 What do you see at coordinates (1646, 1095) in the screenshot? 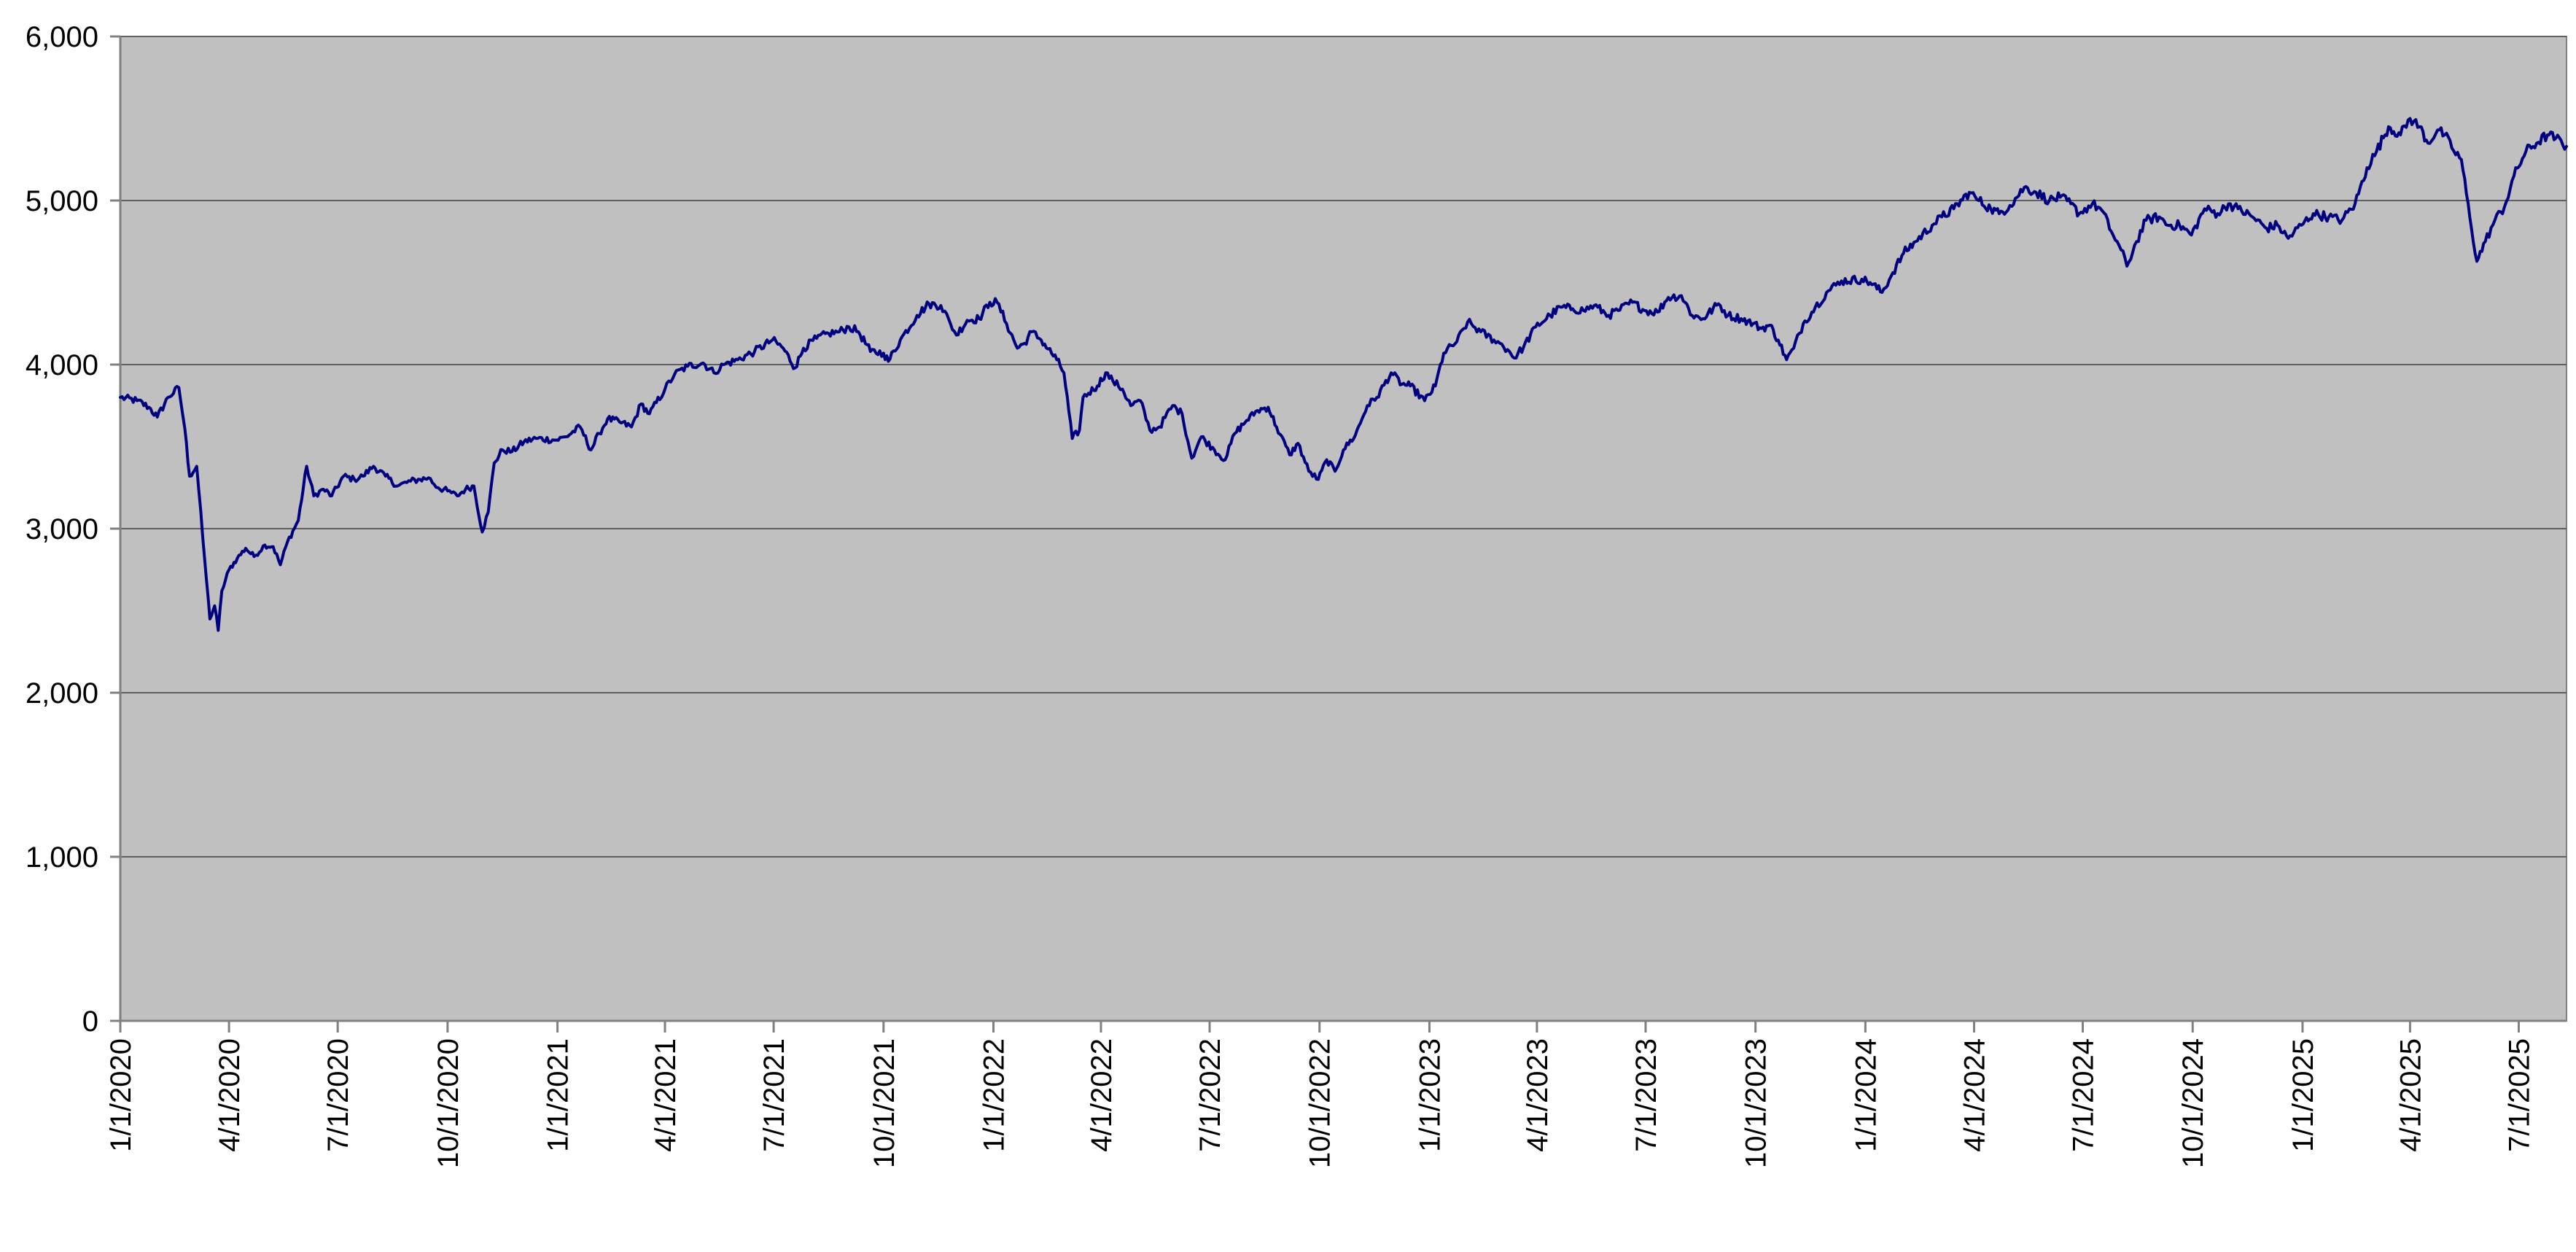
I see `x-tick-label: 7/1/2023` at bounding box center [1646, 1095].